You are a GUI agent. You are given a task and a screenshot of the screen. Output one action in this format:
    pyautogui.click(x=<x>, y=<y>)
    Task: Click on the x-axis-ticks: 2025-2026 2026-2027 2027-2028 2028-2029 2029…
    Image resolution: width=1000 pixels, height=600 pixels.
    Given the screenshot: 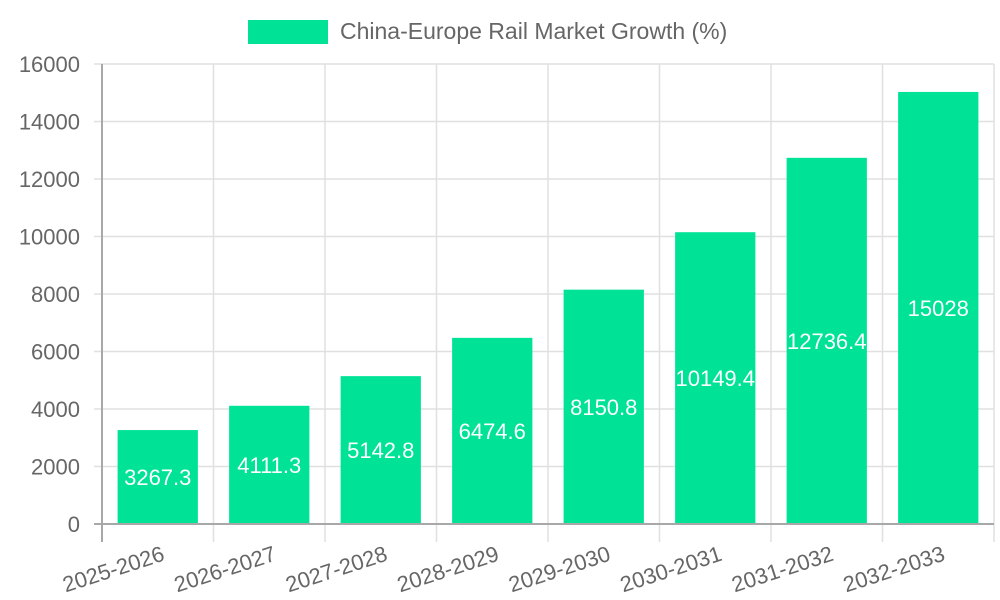 What is the action you would take?
    pyautogui.click(x=504, y=569)
    